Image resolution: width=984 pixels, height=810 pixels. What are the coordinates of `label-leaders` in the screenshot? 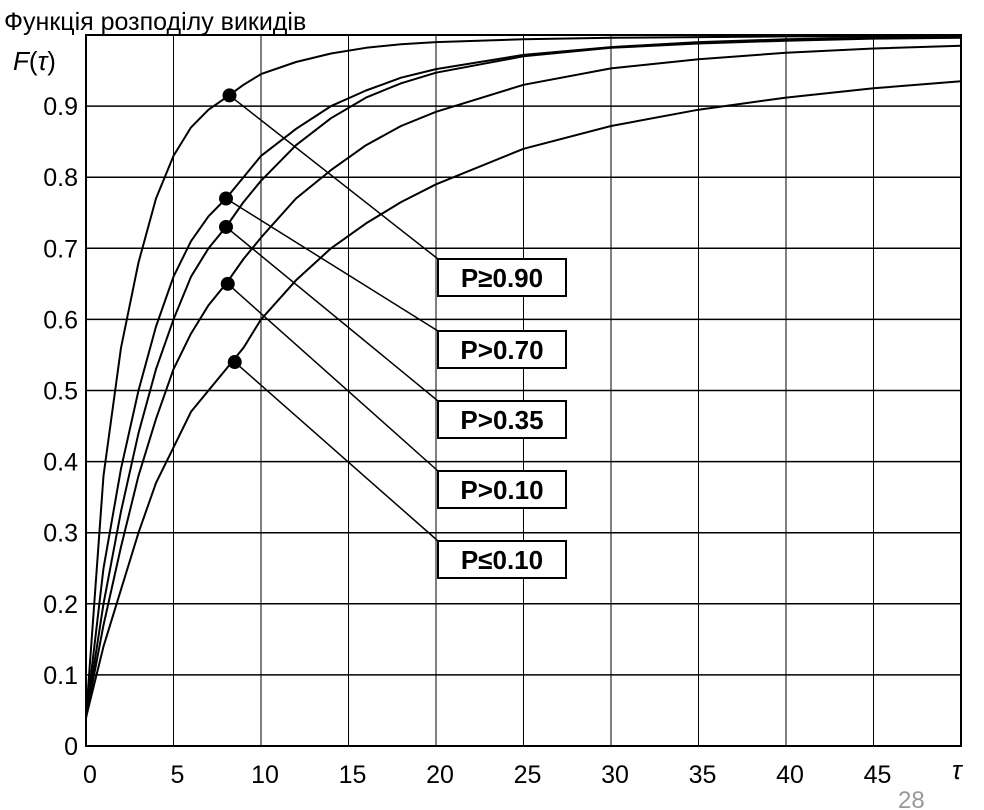 It's located at (332, 318).